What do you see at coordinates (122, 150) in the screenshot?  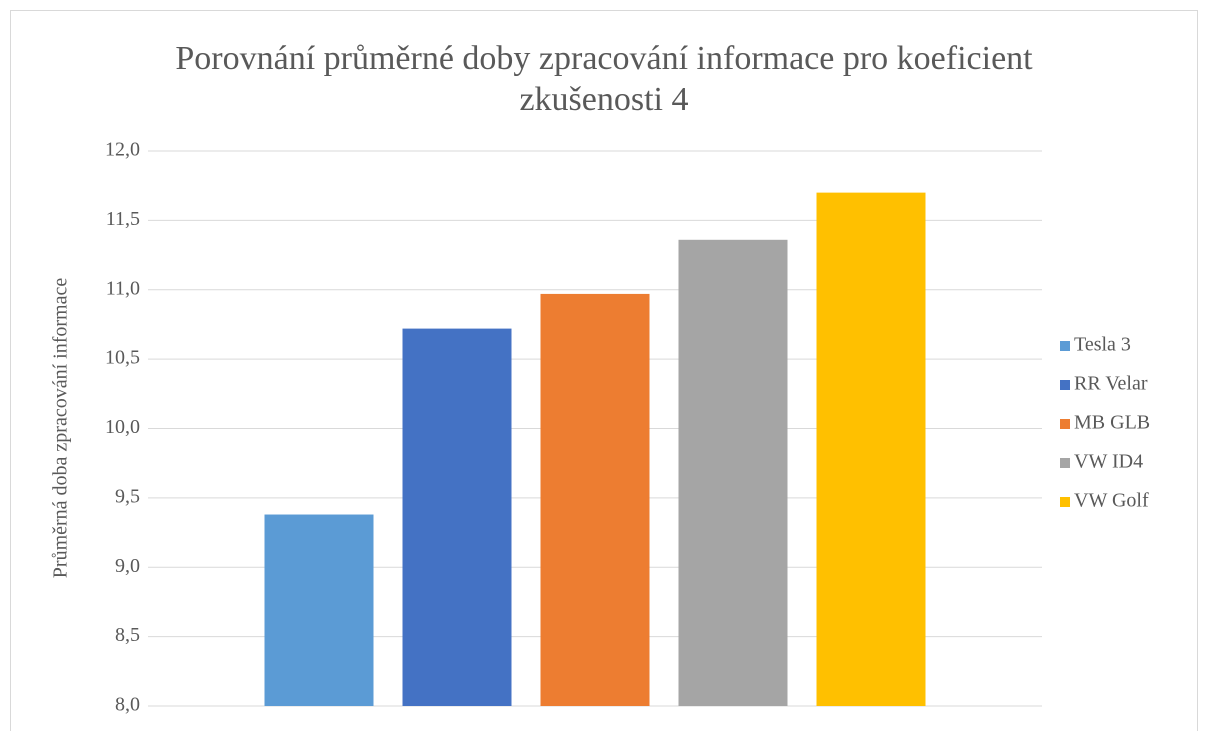 I see `y-tick-label: 12,0` at bounding box center [122, 150].